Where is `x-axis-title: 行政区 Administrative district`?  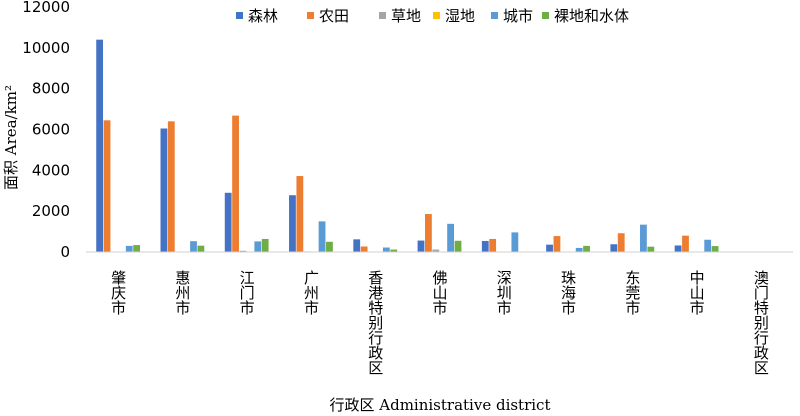 x-axis-title: 行政区 Administrative district is located at coordinates (440, 405).